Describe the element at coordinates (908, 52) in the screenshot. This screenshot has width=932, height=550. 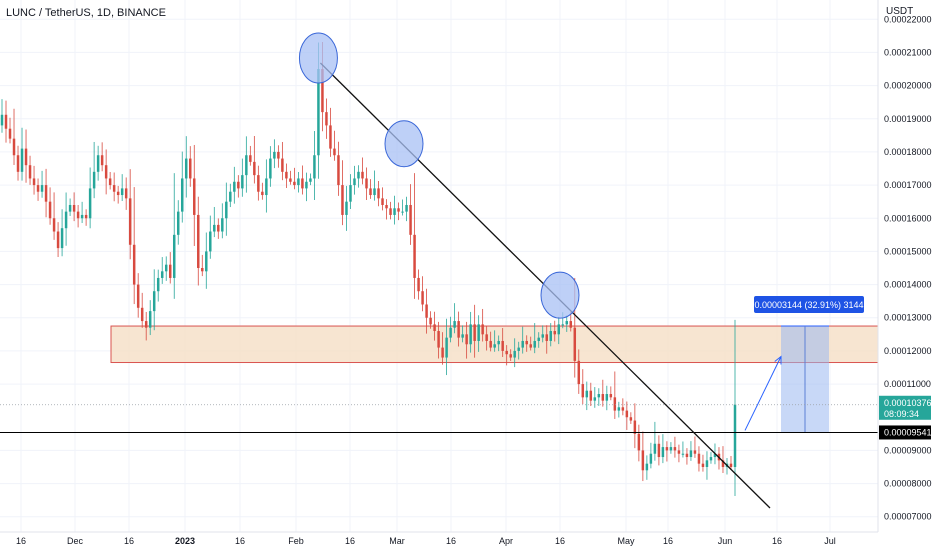
I see `price-tick-1: 0.00021000` at that location.